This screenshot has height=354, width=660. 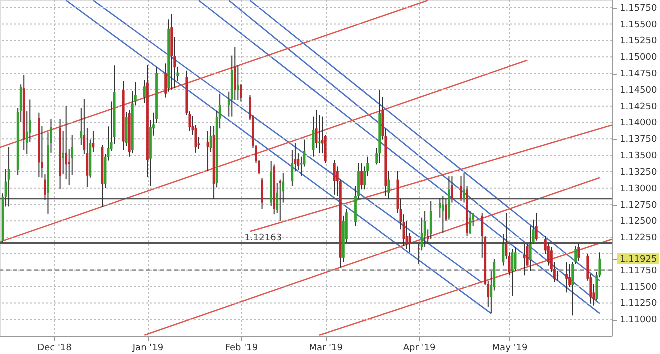 I want to click on y-tick-label: 1.11925, so click(x=639, y=259).